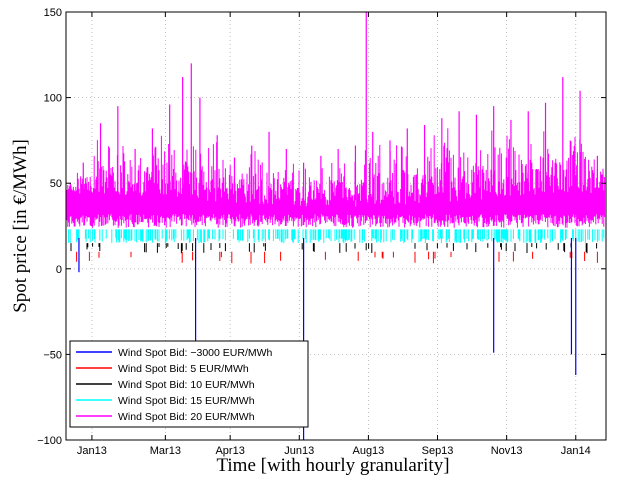  What do you see at coordinates (49, 441) in the screenshot?
I see `y-tick-label: −100` at bounding box center [49, 441].